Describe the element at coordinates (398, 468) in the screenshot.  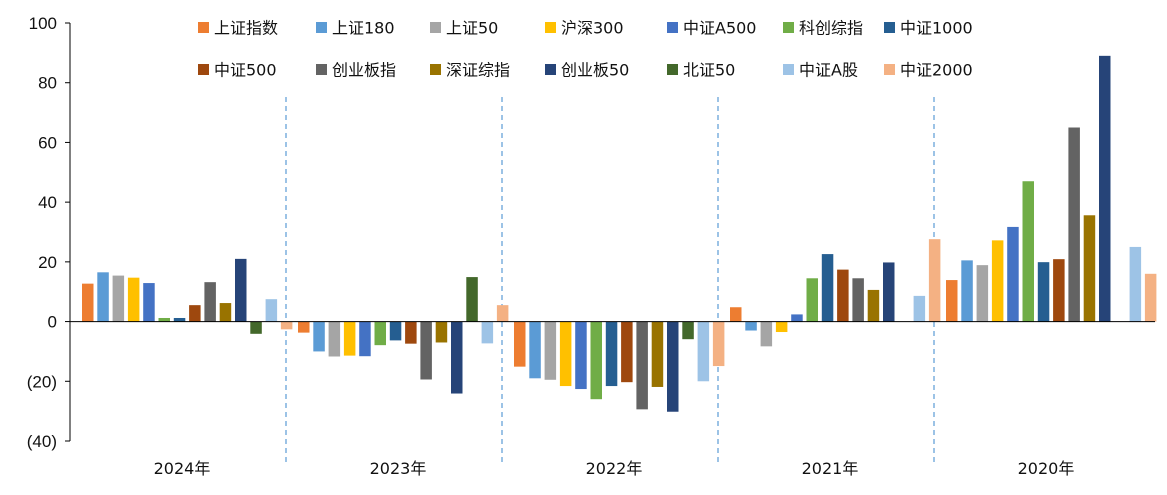
I see `x-category-label: 2023年` at that location.